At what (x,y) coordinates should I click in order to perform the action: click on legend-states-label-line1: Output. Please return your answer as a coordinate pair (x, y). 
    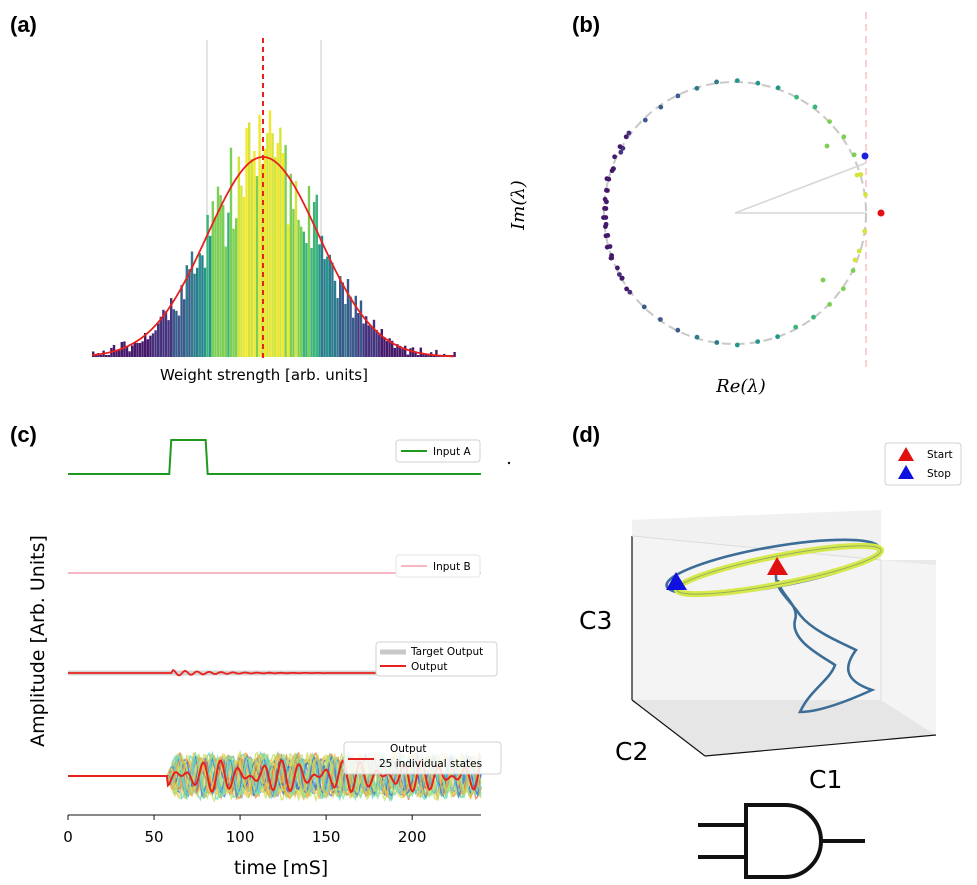
    Looking at the image, I should click on (408, 749).